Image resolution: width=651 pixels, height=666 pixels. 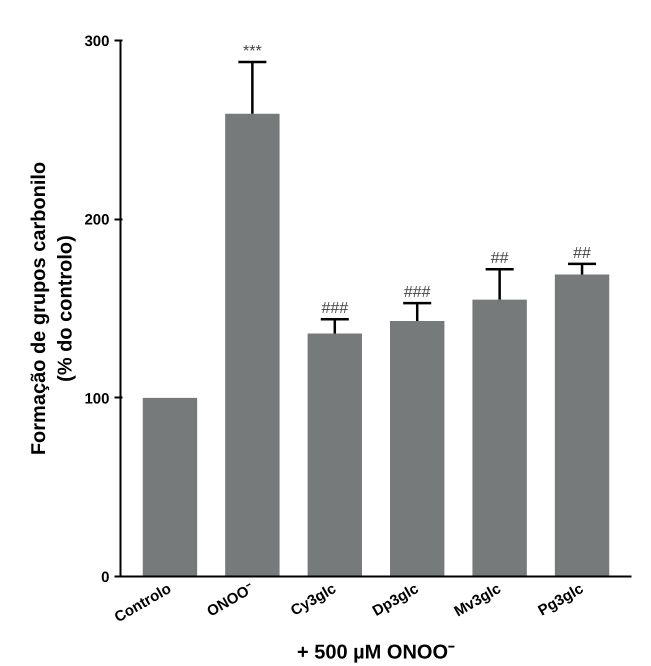 What do you see at coordinates (252, 51) in the screenshot?
I see `annotation: ***` at bounding box center [252, 51].